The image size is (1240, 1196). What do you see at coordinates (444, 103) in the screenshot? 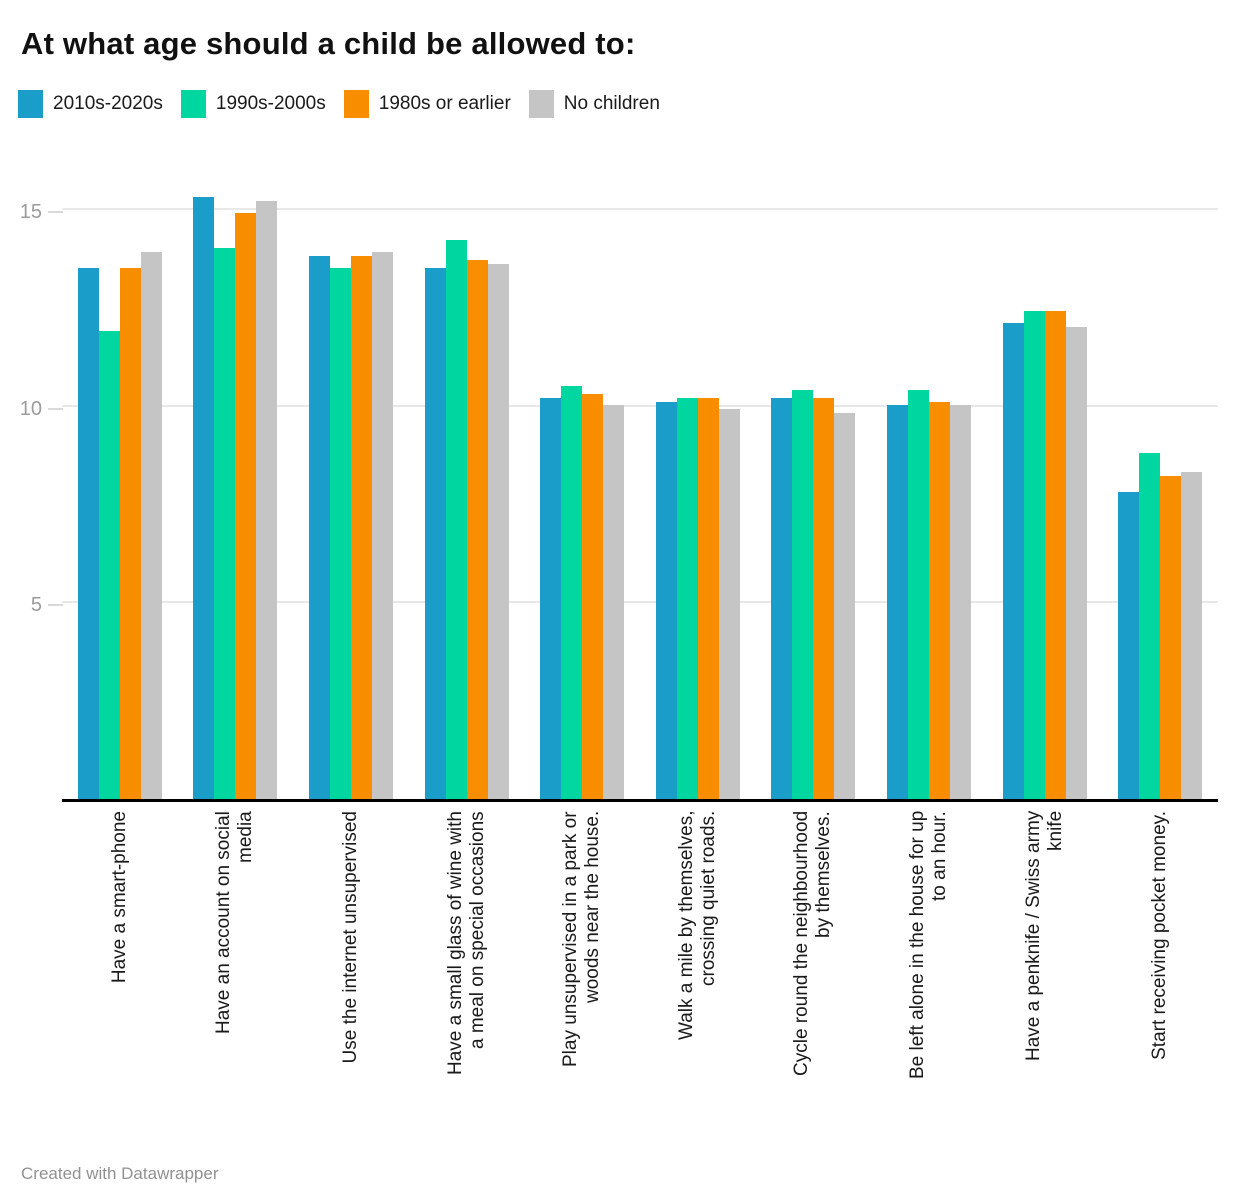
I see `legend-item-label: 1980s or earlier` at bounding box center [444, 103].